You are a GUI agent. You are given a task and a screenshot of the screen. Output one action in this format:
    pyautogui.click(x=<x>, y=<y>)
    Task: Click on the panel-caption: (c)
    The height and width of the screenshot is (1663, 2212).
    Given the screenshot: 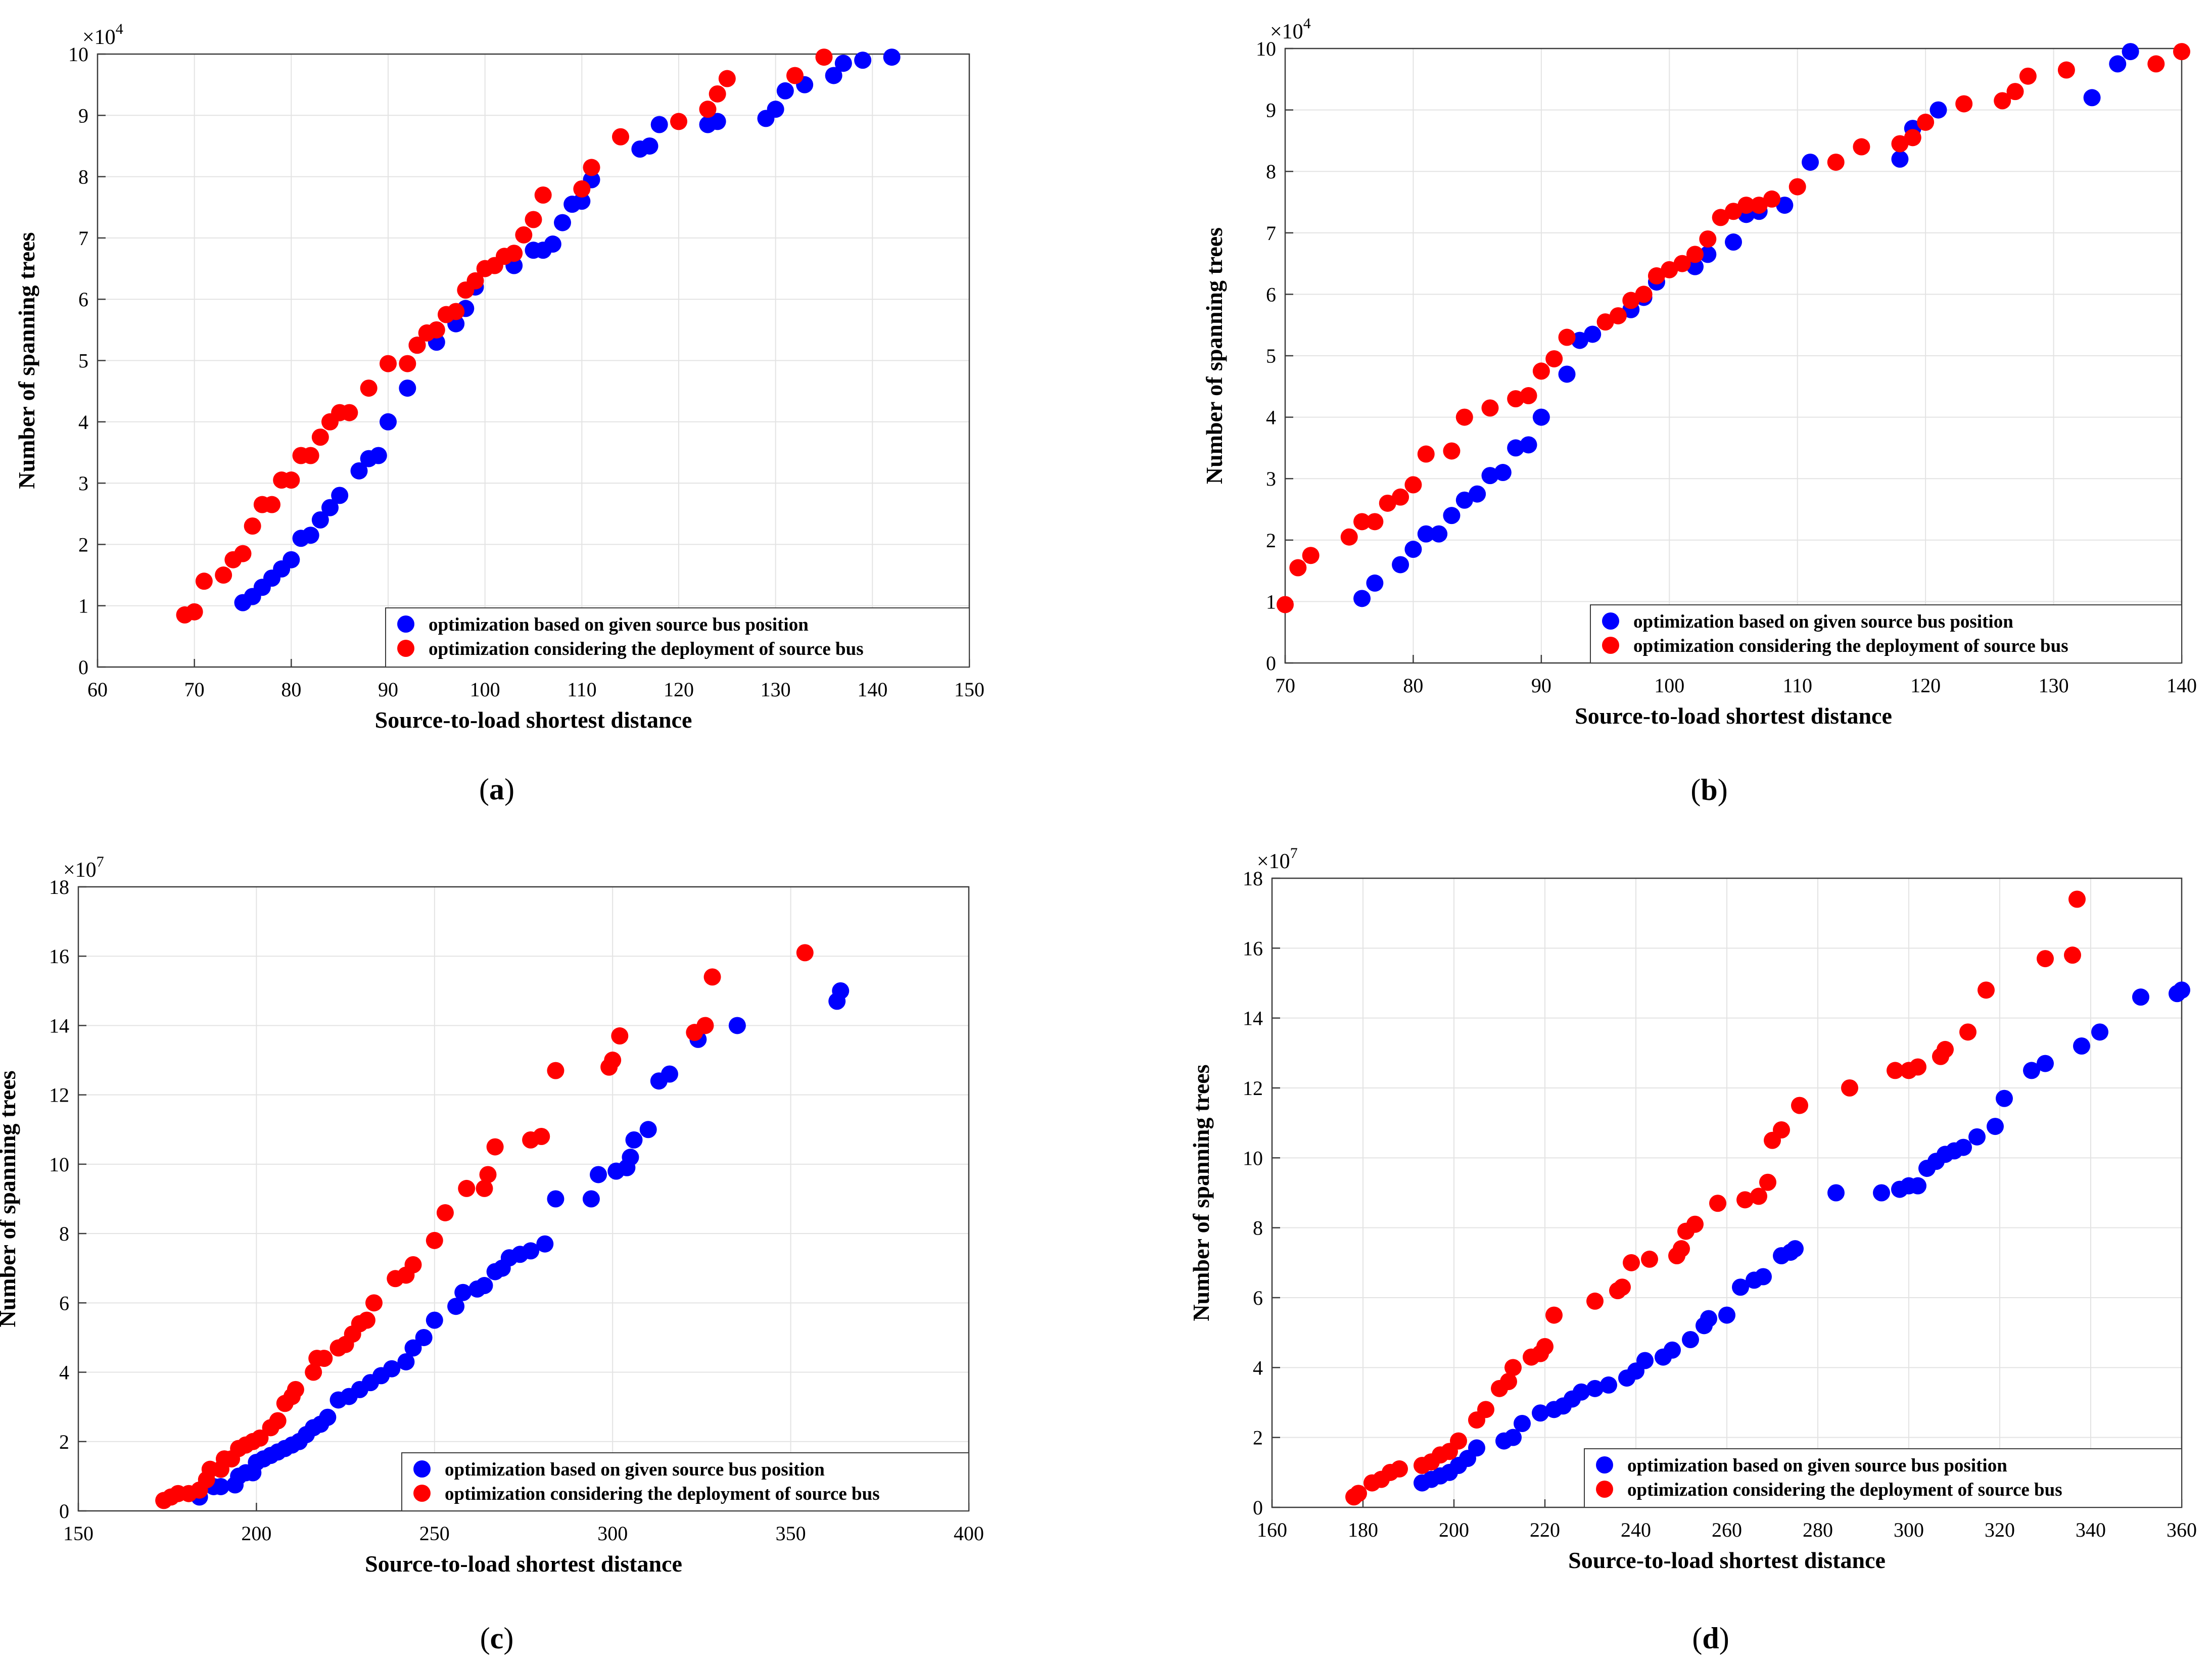 What is the action you would take?
    pyautogui.click(x=497, y=1638)
    